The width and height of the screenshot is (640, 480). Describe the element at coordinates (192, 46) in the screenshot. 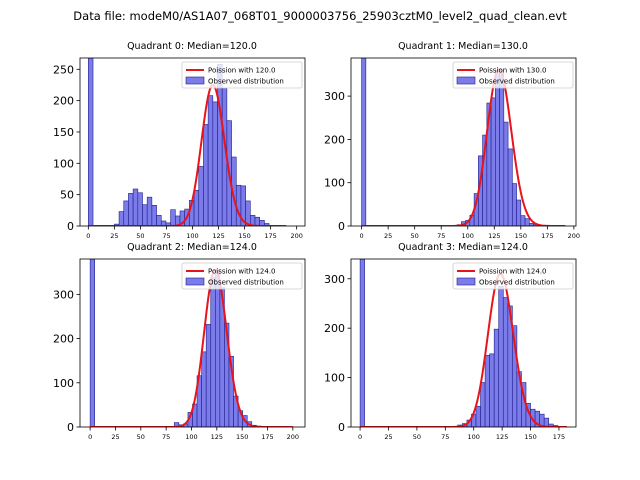

I see `quadrant-0-title: Quadrant 0: Median=120.0` at that location.